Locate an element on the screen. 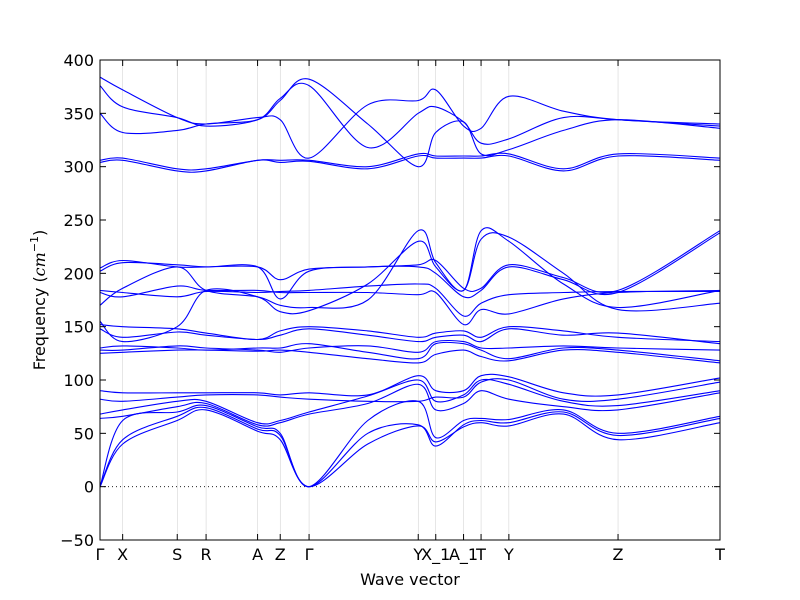  x-tick-label: A is located at coordinates (257, 554).